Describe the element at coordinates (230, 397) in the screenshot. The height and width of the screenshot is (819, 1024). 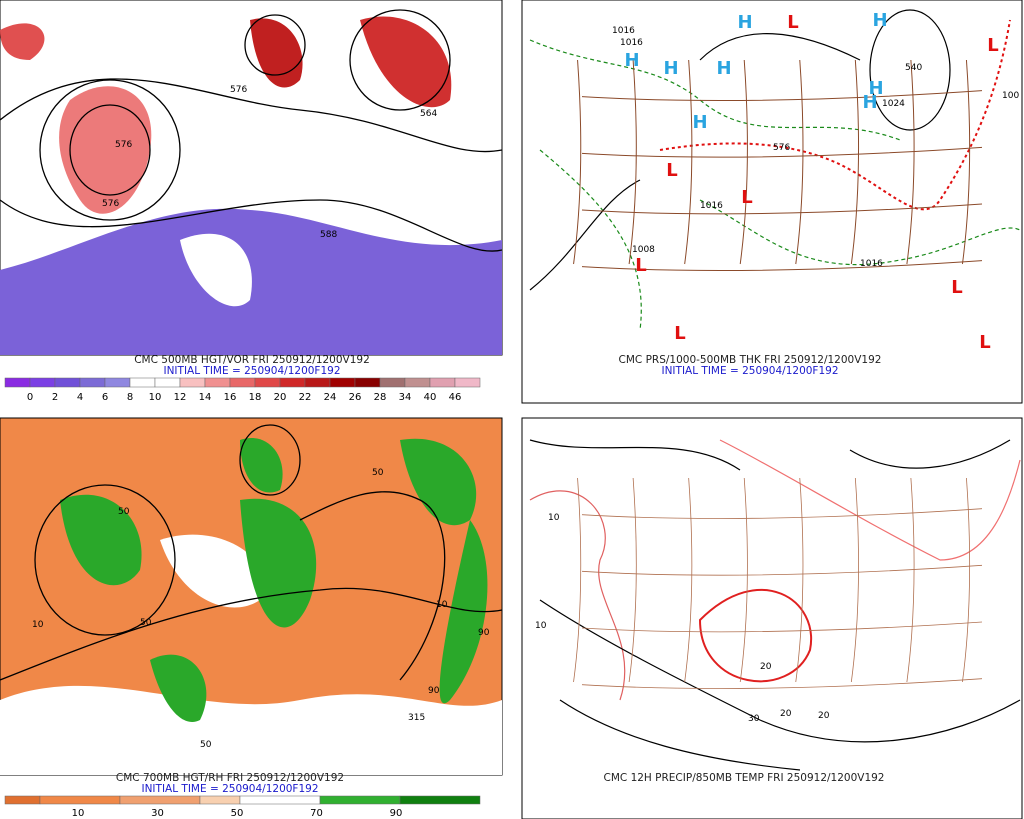
I see `colorbar-label: 16` at that location.